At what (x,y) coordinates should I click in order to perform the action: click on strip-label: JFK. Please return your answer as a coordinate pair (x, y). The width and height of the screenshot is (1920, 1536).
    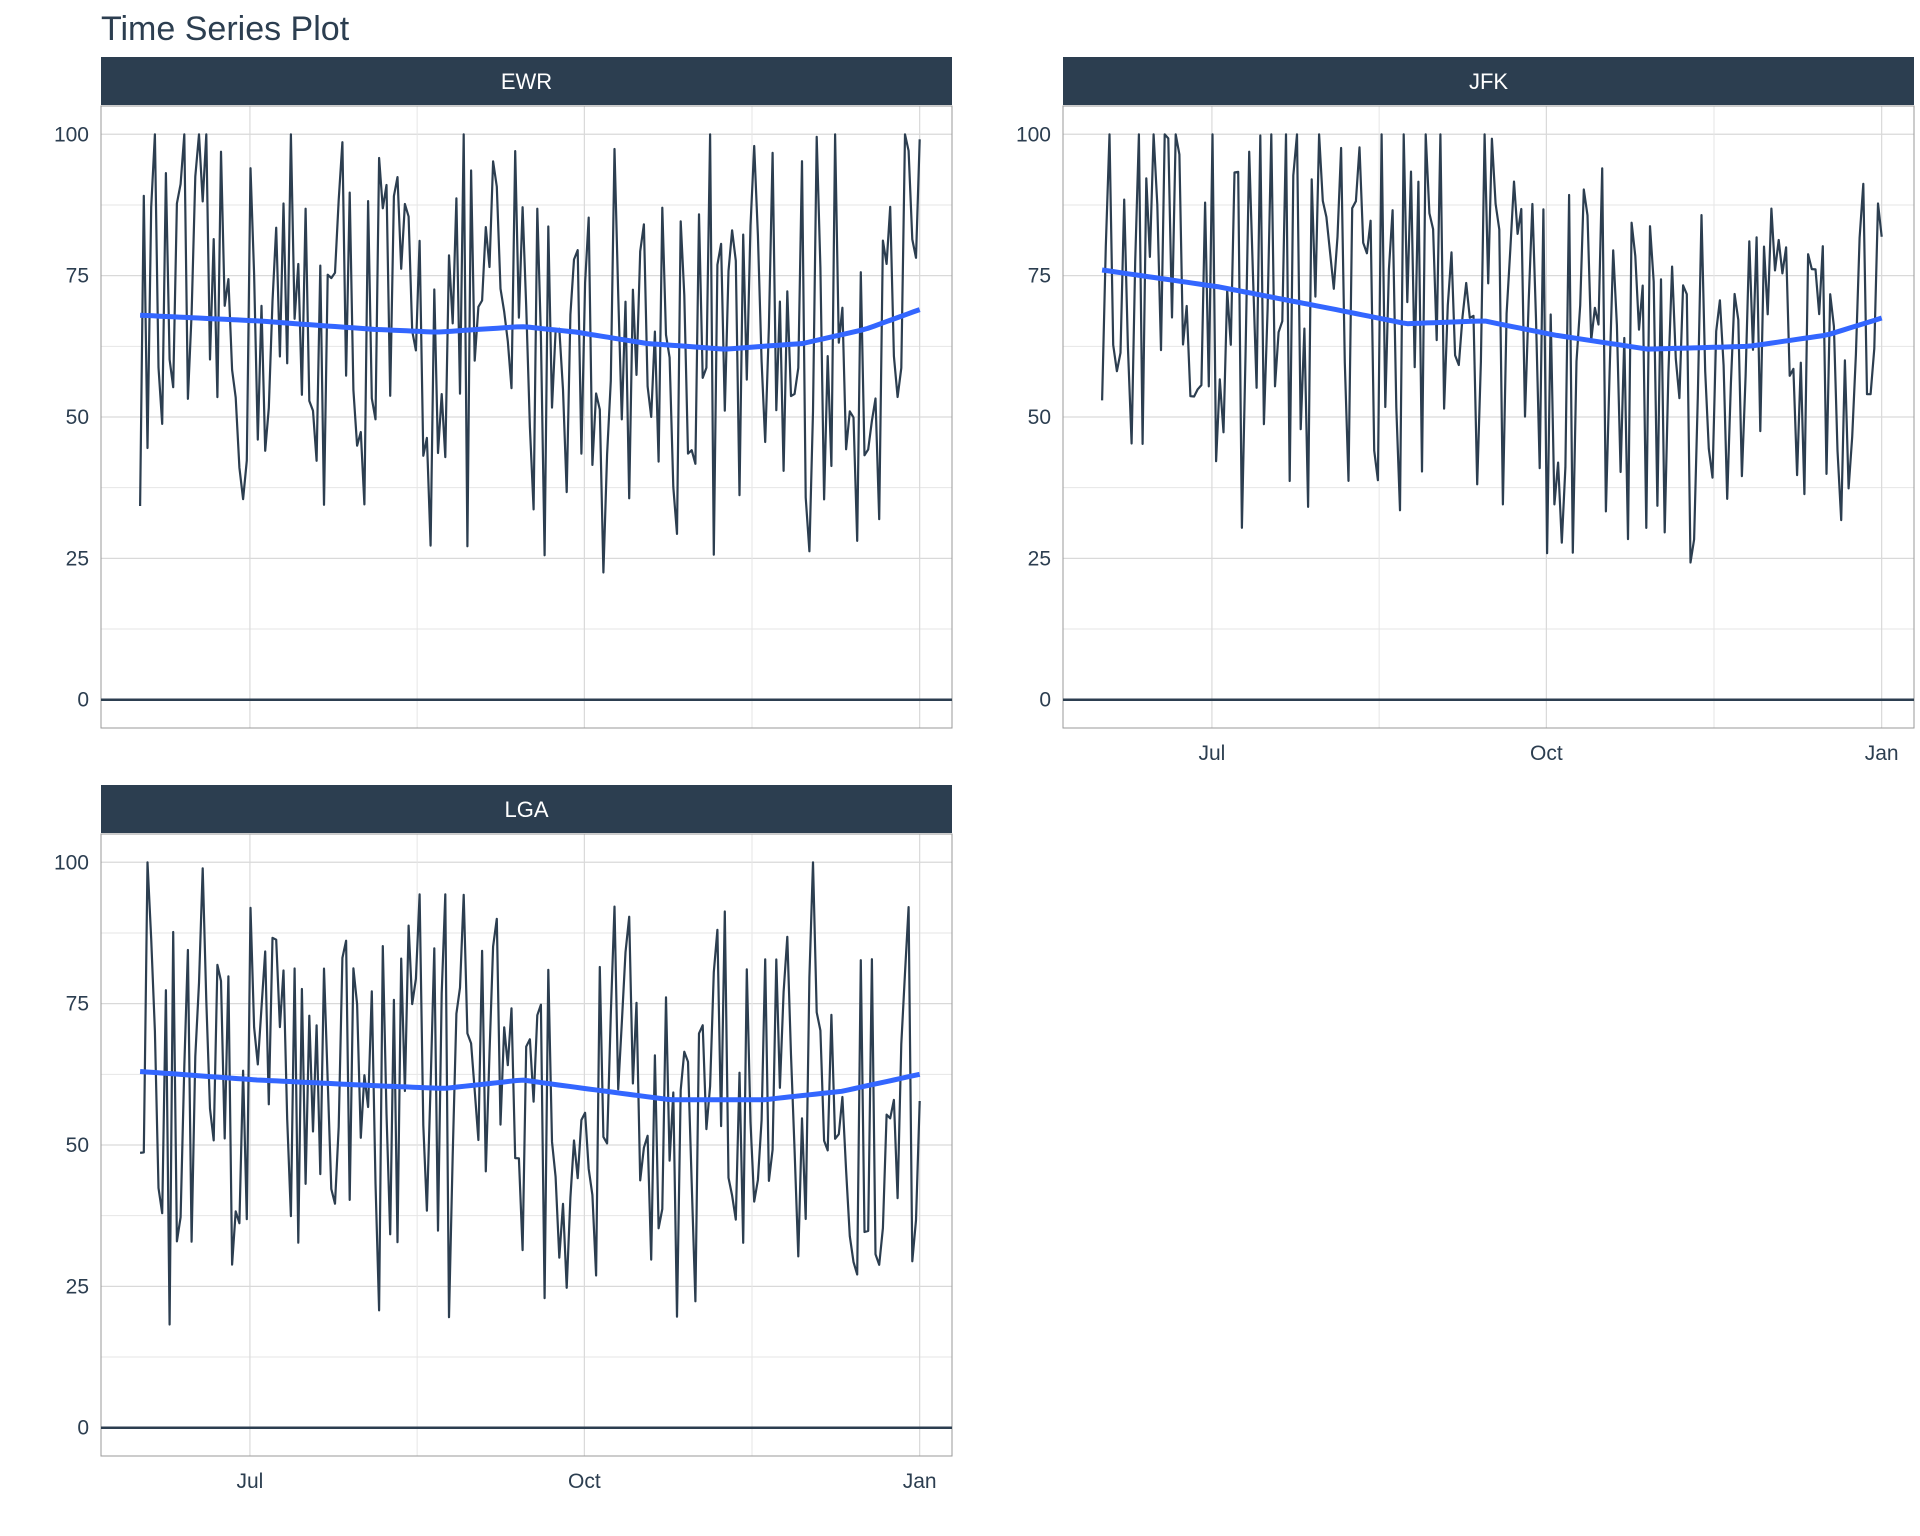
    Looking at the image, I should click on (1488, 81).